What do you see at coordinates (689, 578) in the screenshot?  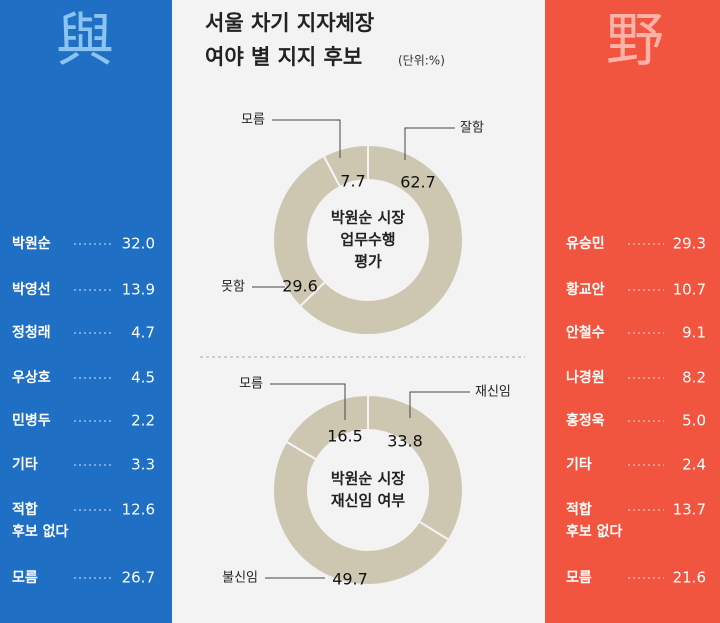 I see `candidate-value: 21.6` at bounding box center [689, 578].